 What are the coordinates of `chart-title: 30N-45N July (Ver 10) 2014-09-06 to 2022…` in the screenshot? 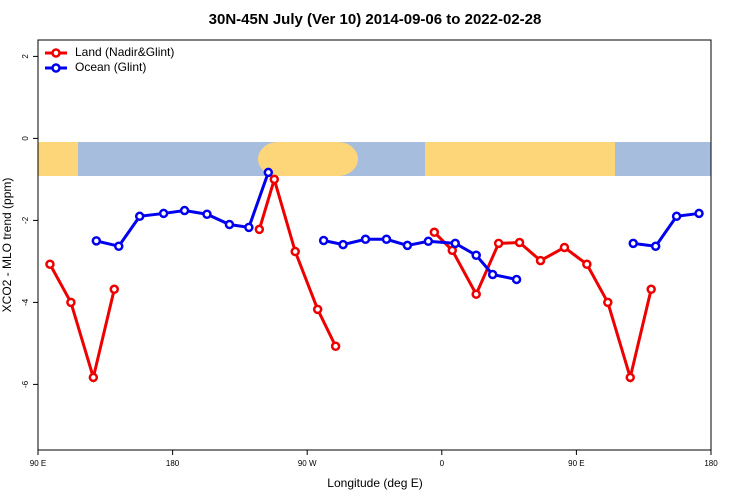 It's located at (375, 19).